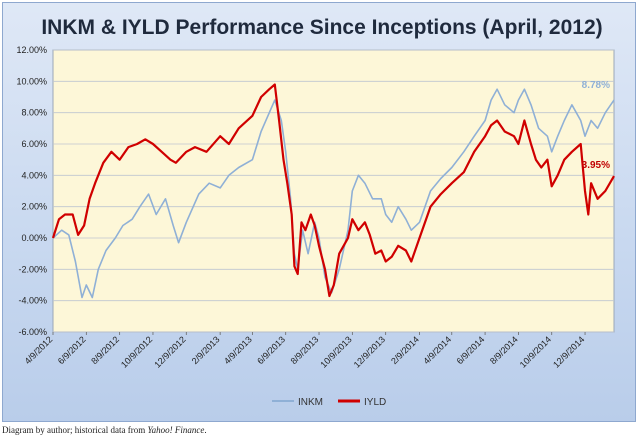 This screenshot has width=640, height=442. I want to click on x-tick-label: 6/9/2014, so click(471, 350).